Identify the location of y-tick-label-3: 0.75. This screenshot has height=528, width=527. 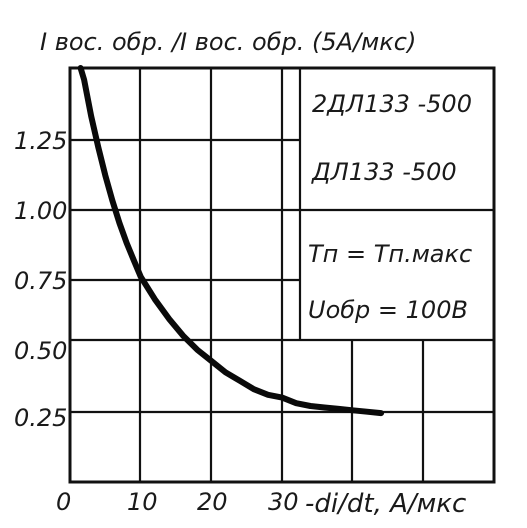
(40, 281).